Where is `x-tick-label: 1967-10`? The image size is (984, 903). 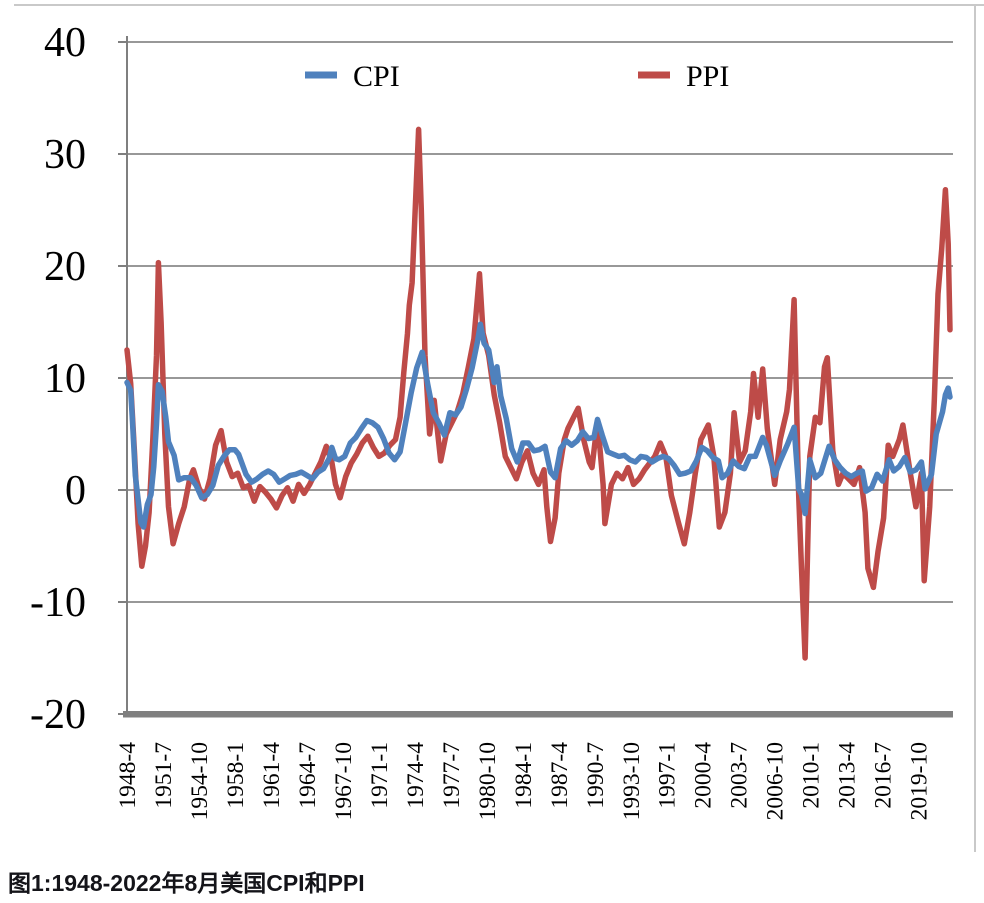 x-tick-label: 1967-10 is located at coordinates (344, 781).